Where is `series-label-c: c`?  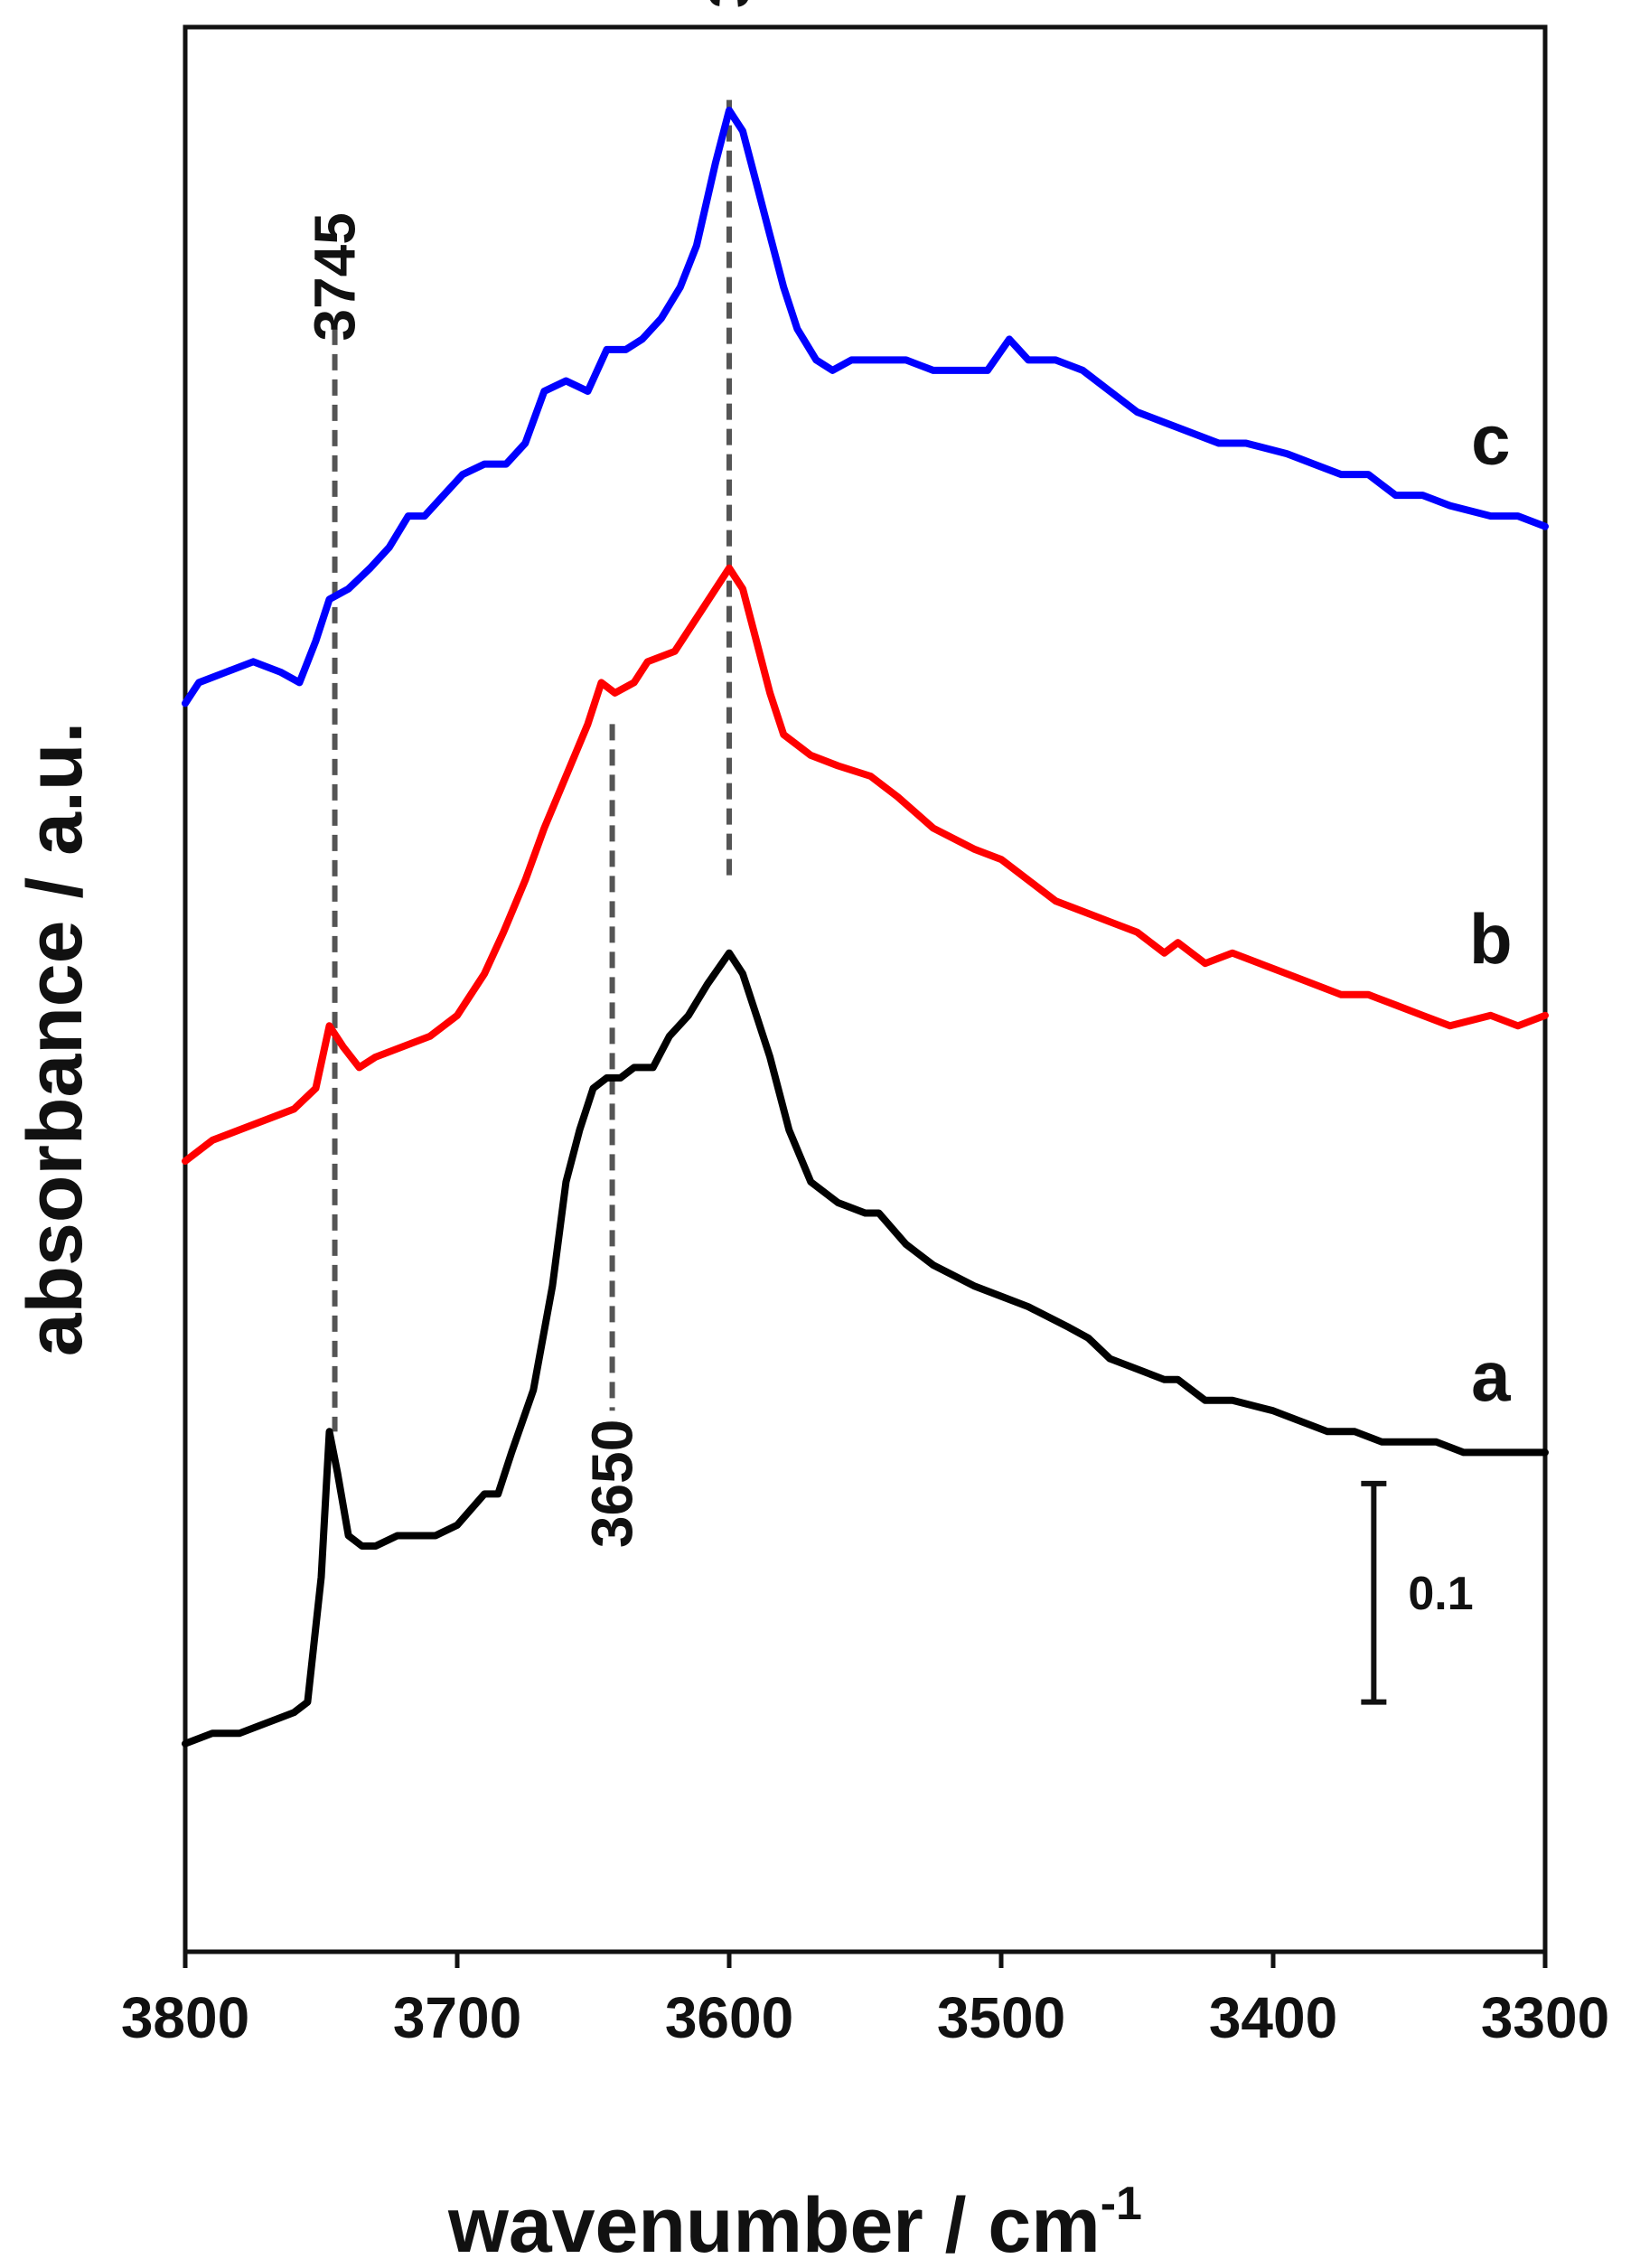 series-label-c: c is located at coordinates (1490, 440).